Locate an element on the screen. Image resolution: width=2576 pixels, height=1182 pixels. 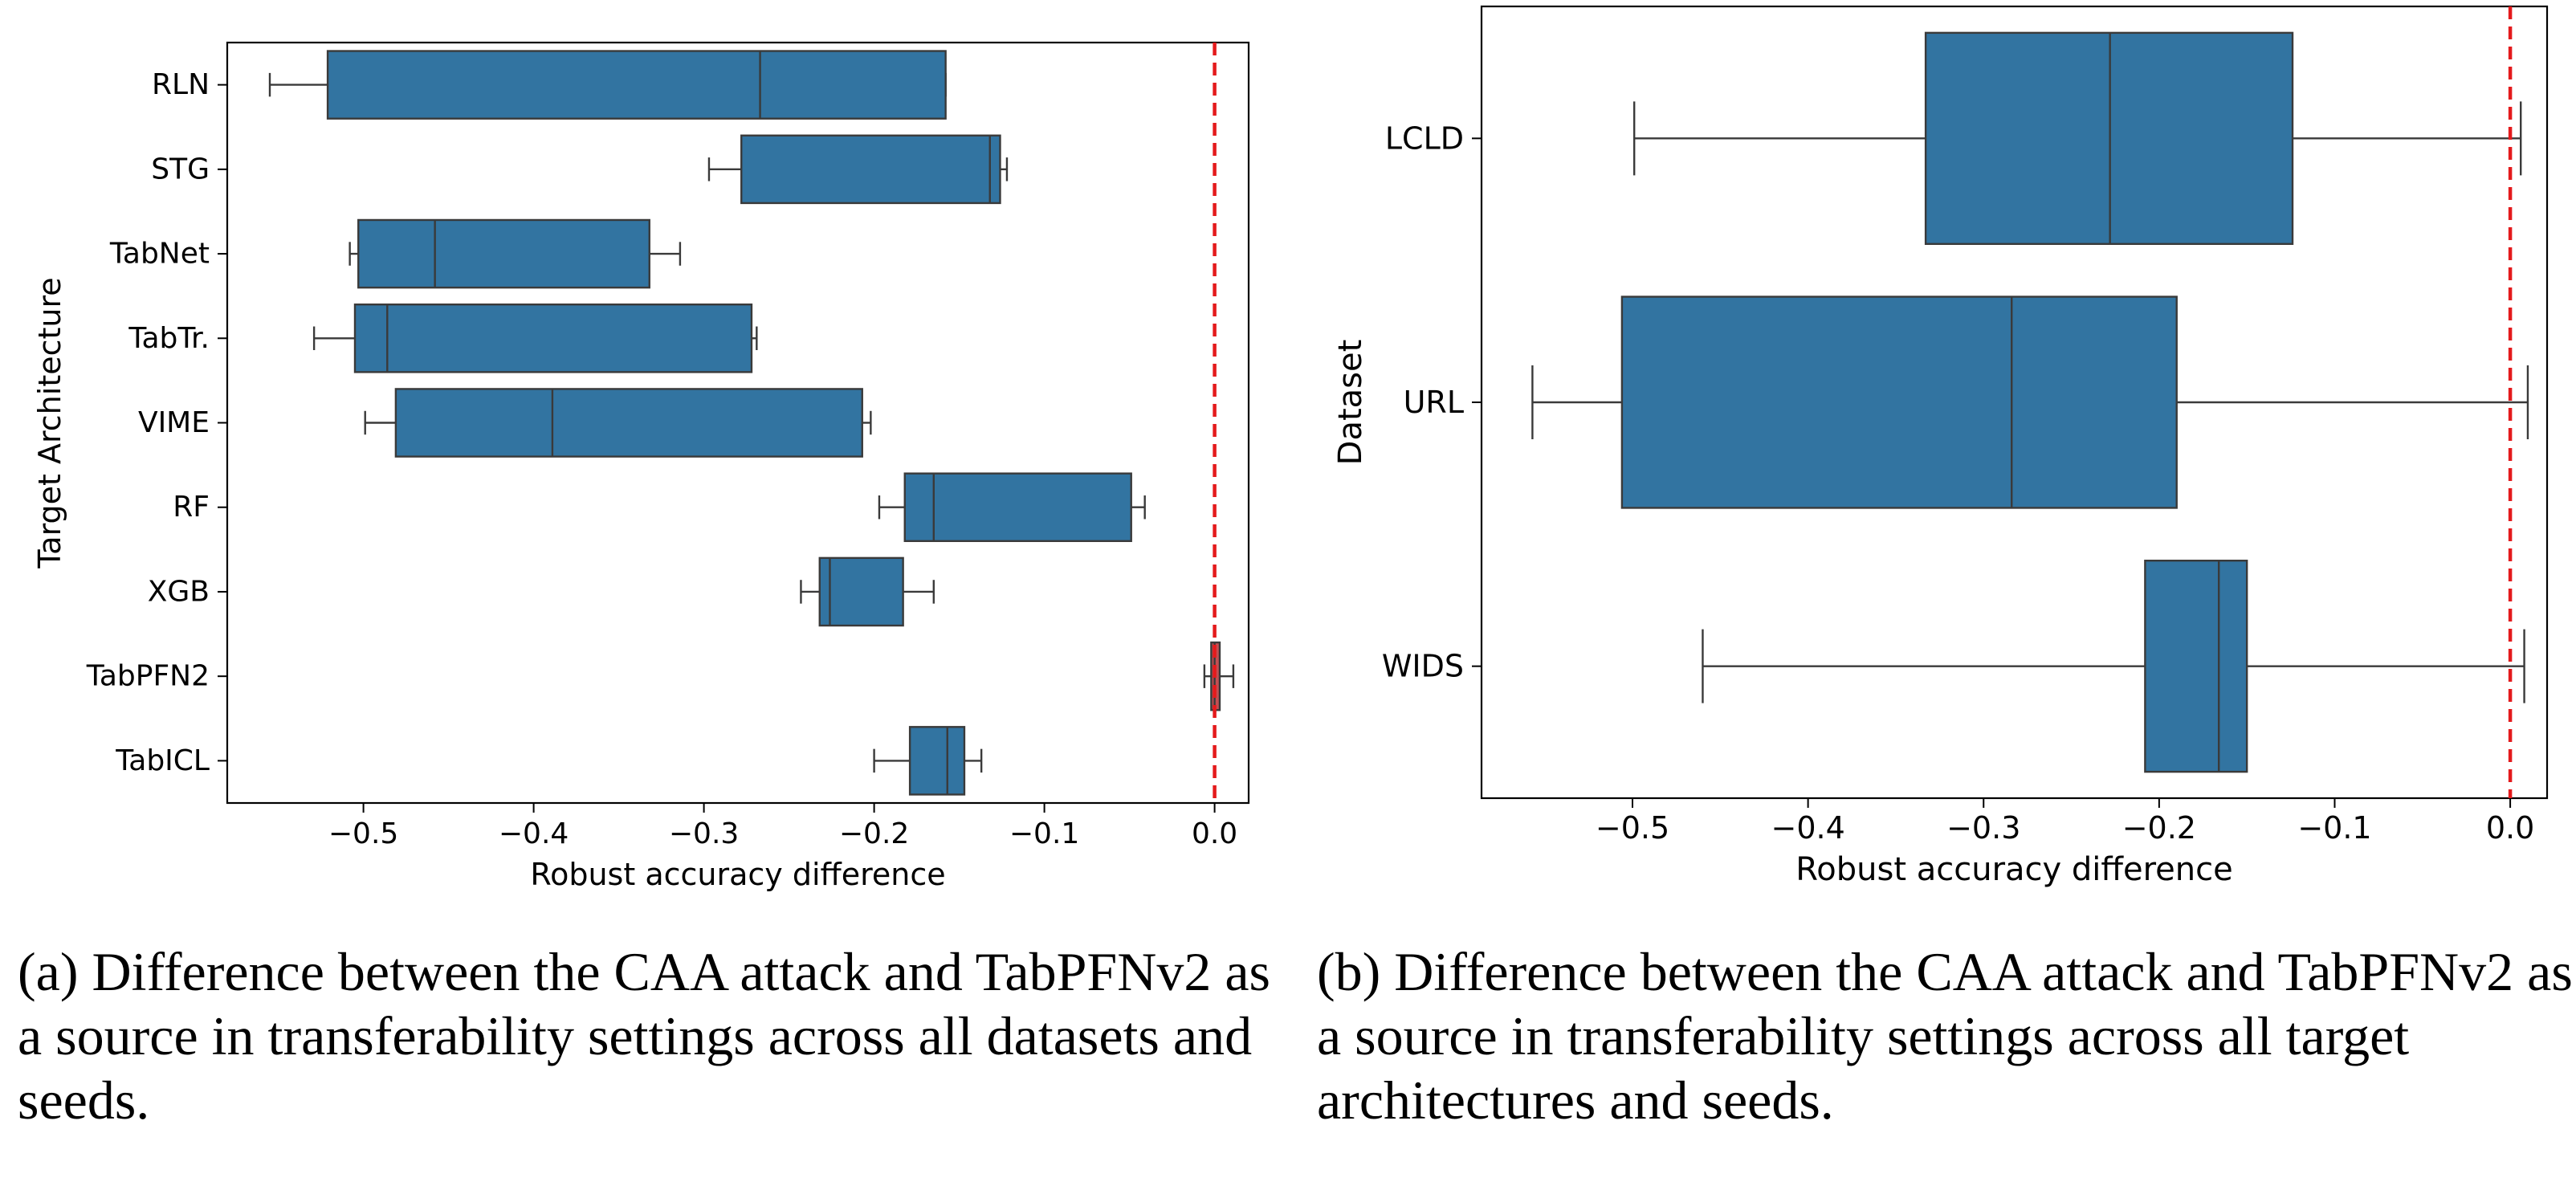
y-tick-label: STG is located at coordinates (180, 169).